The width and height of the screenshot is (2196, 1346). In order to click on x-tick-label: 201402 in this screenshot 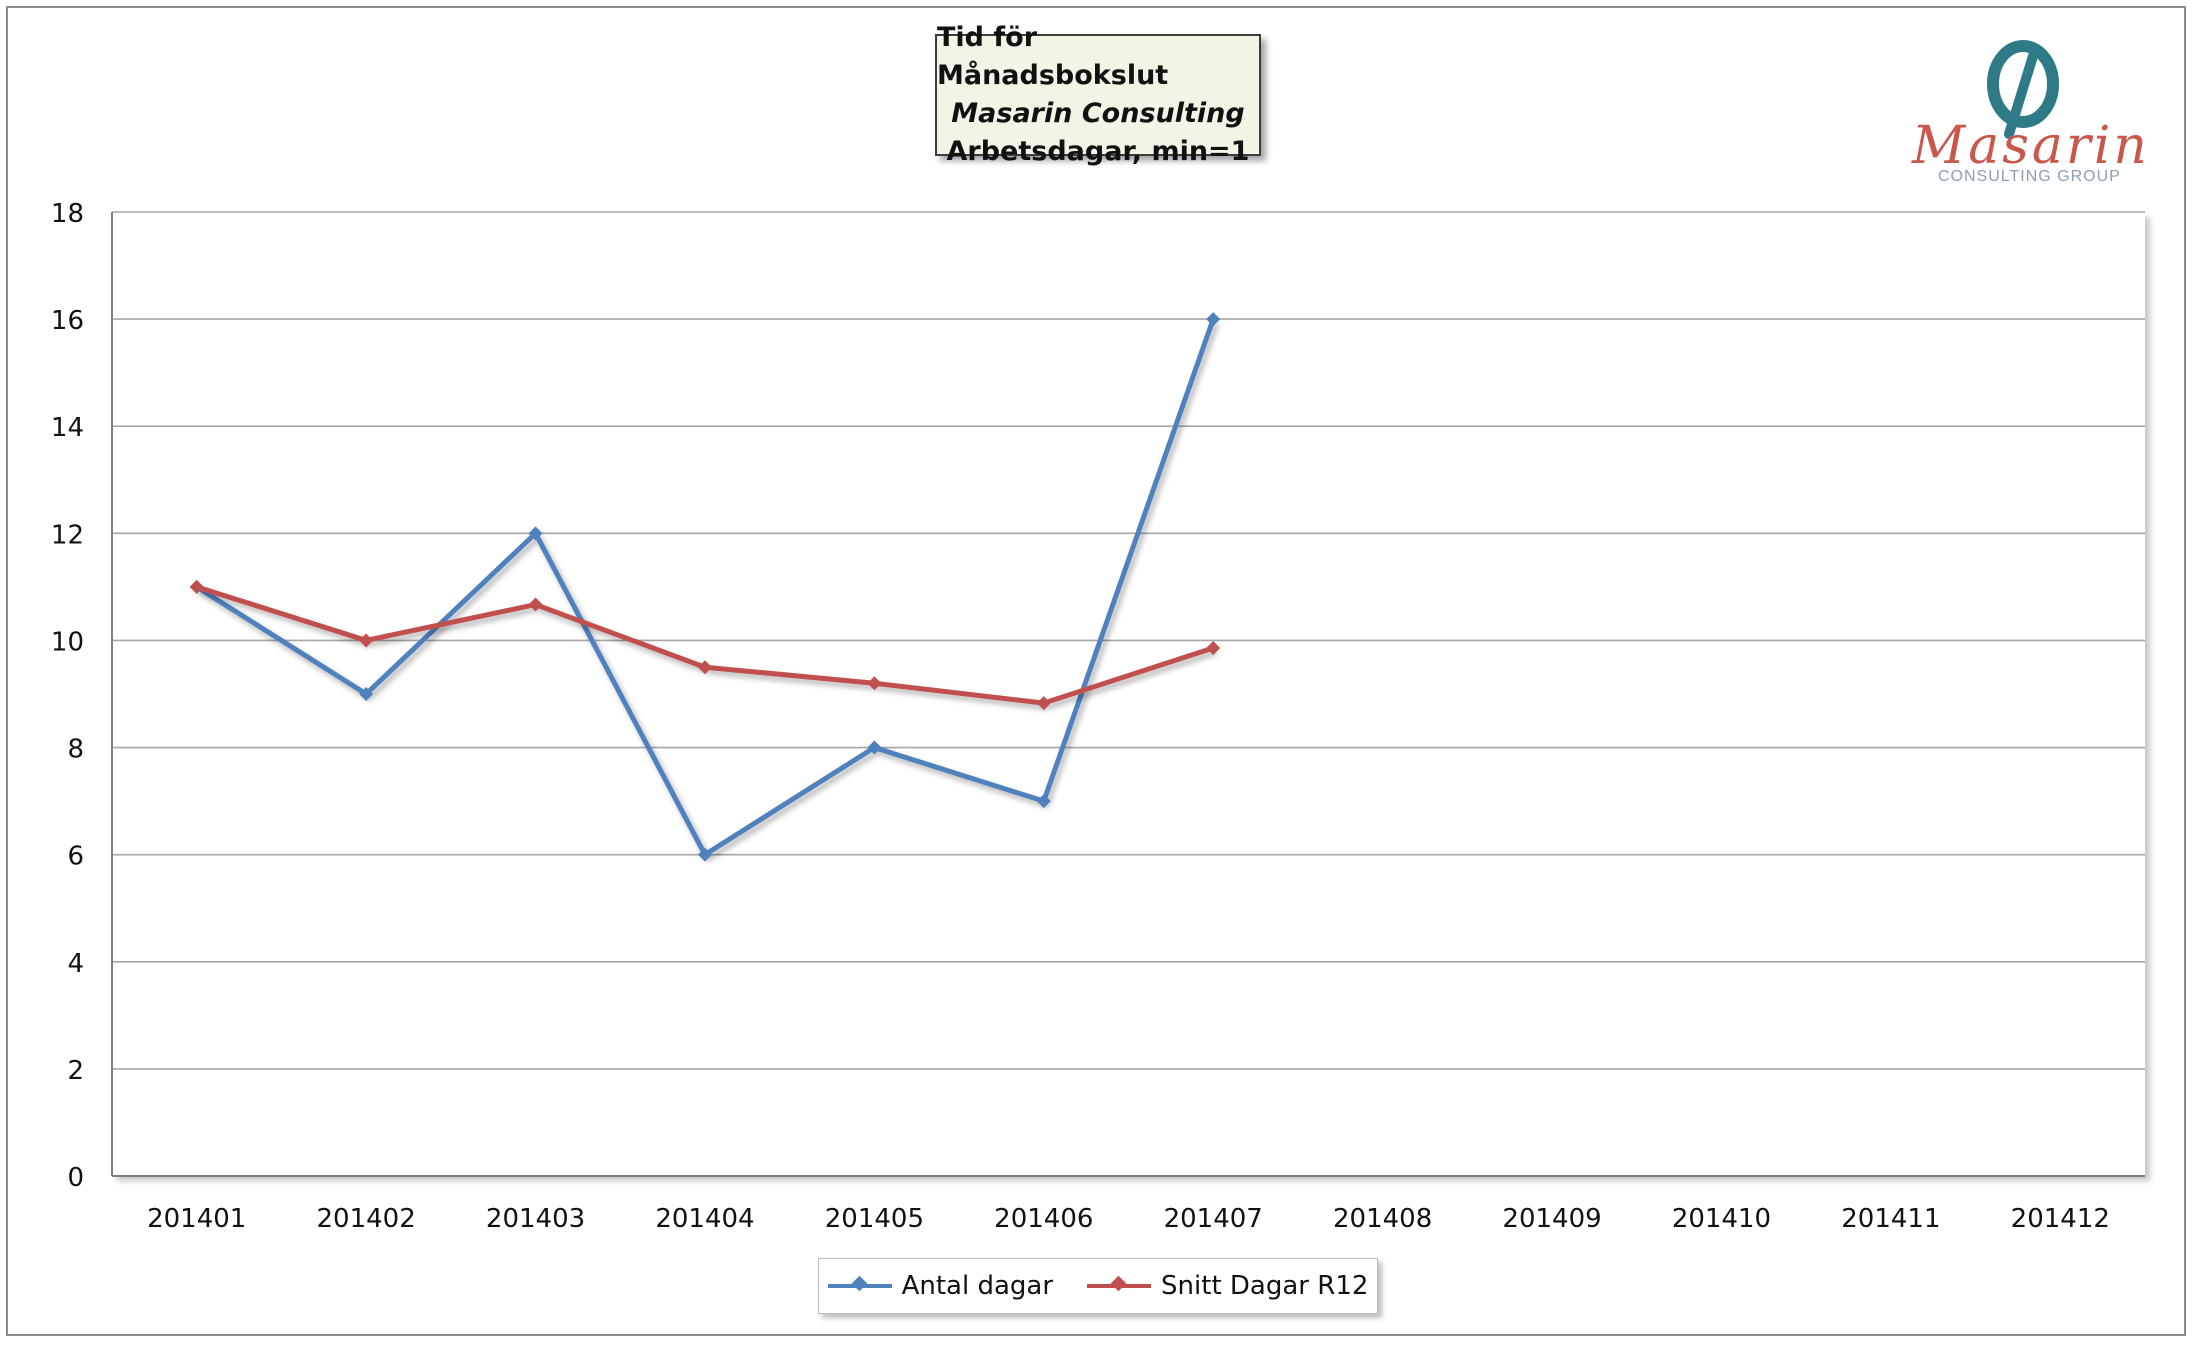, I will do `click(365, 1219)`.